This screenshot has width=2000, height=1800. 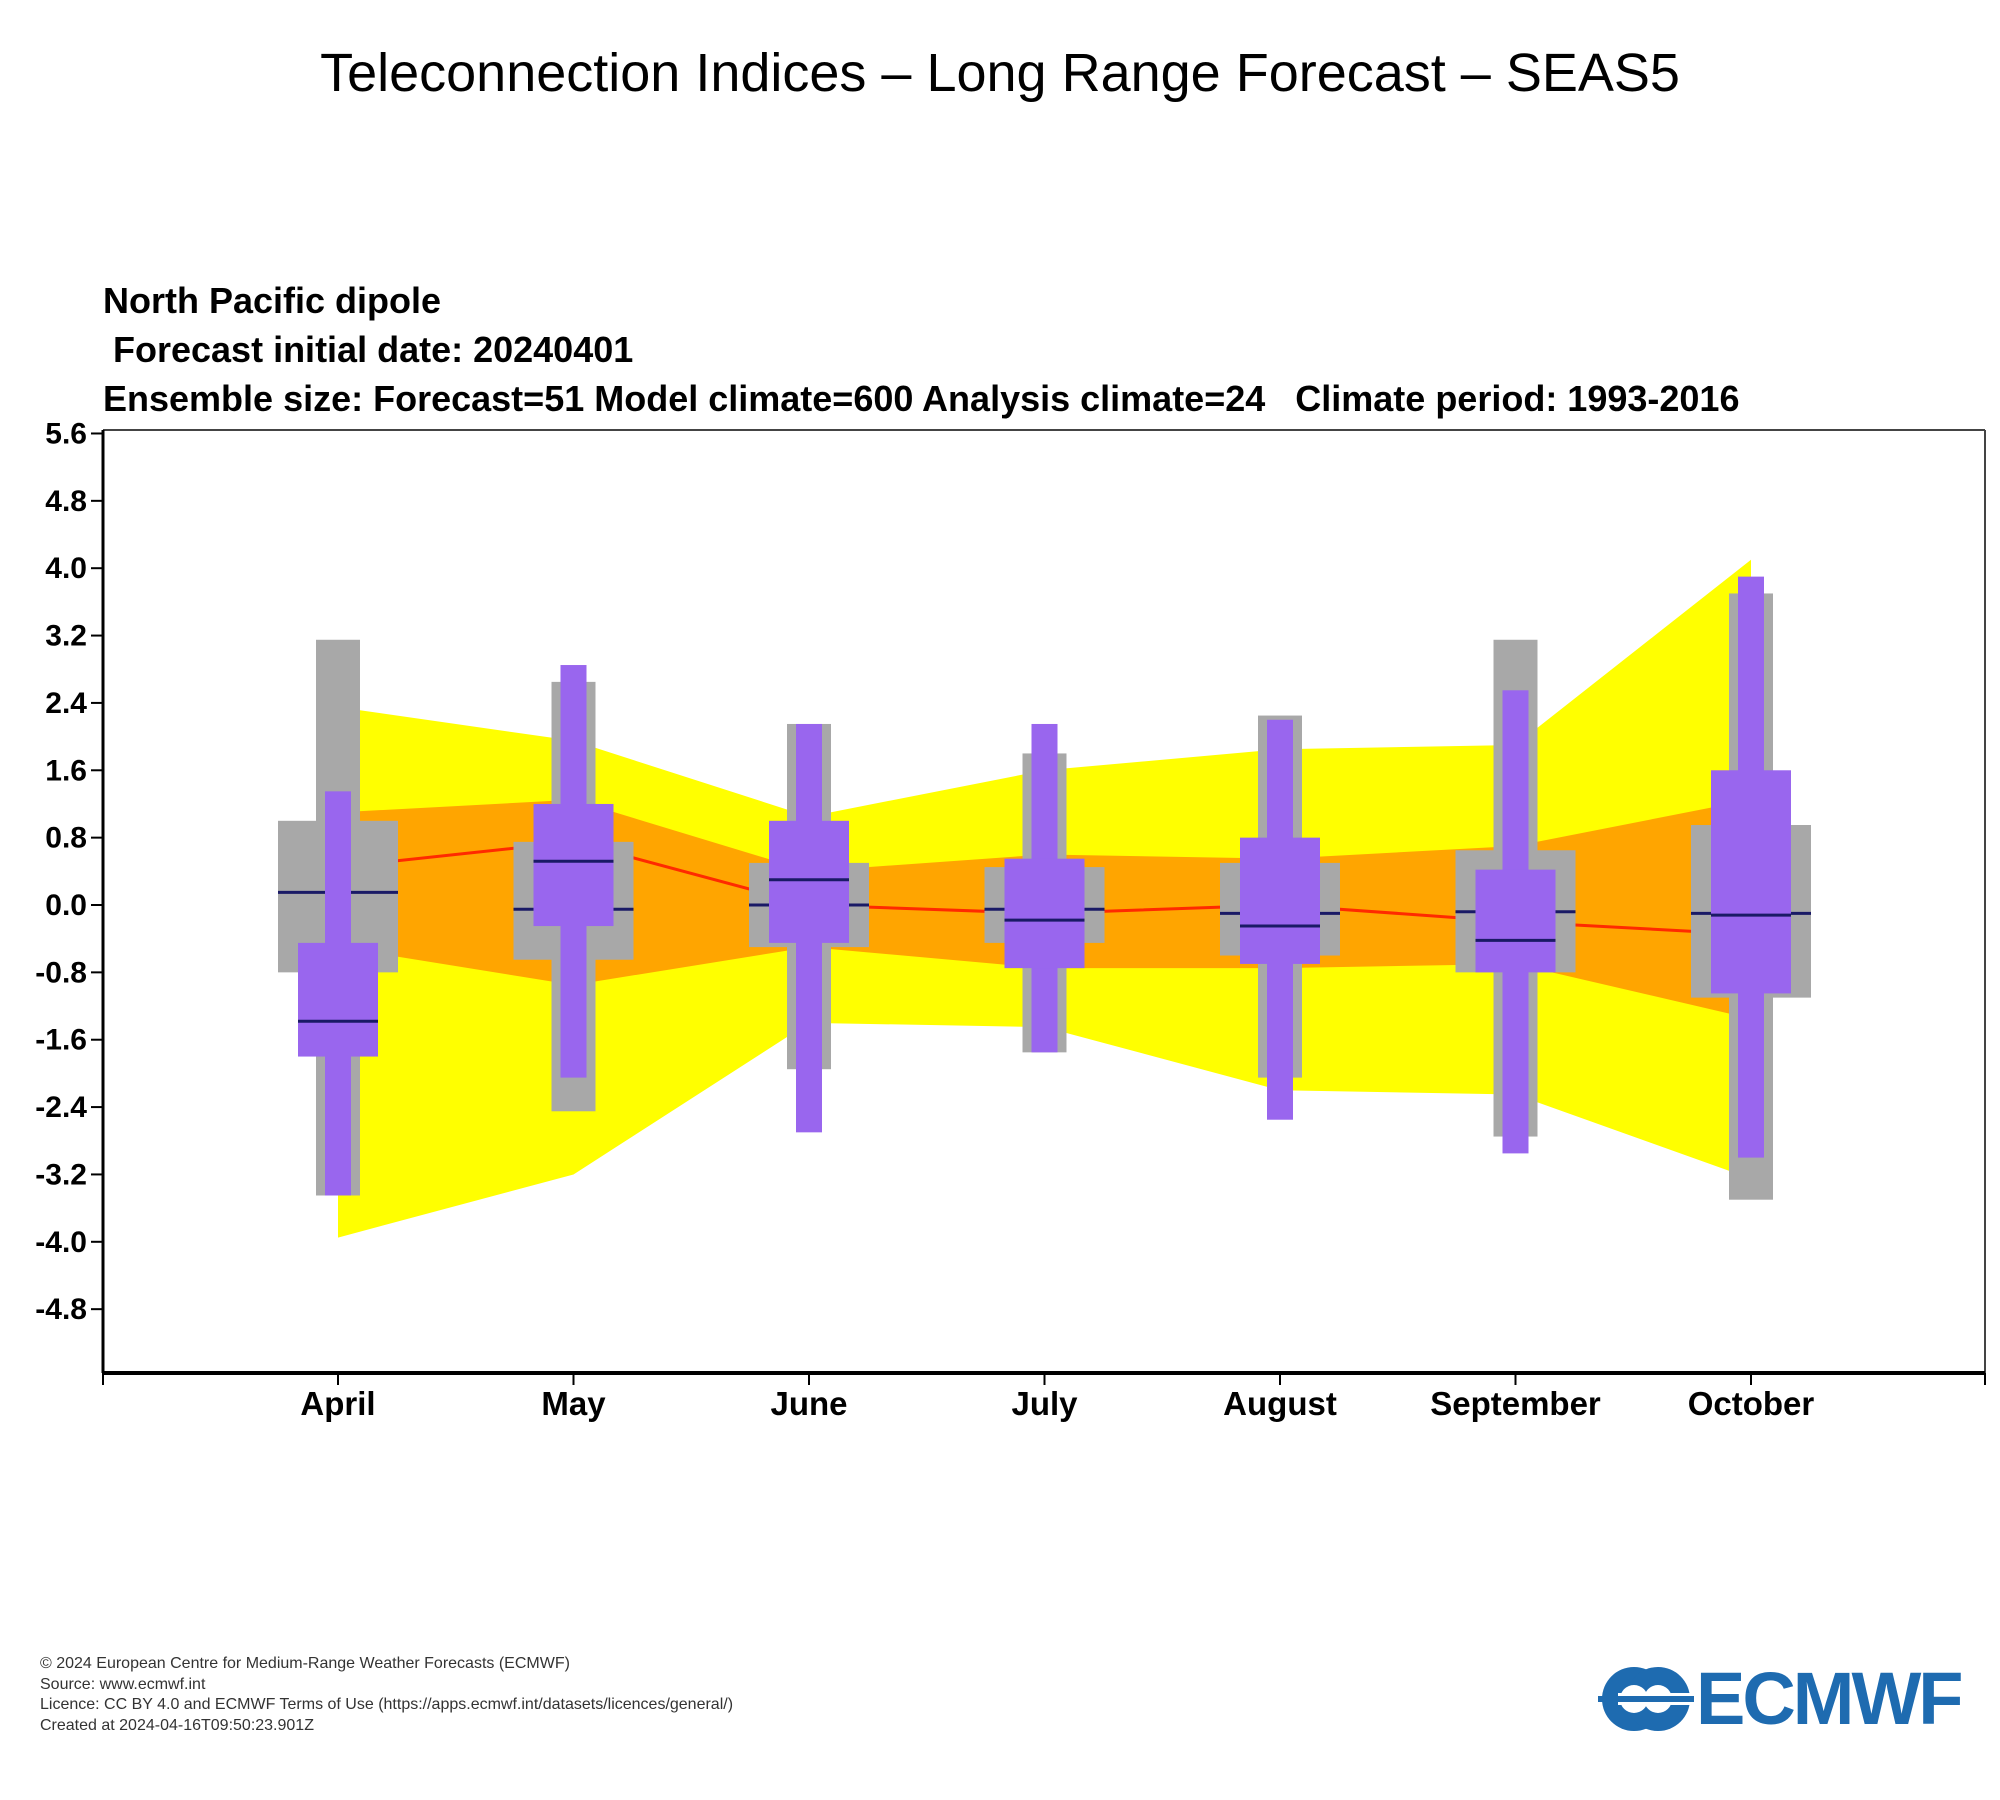 What do you see at coordinates (61, 1107) in the screenshot?
I see `y-tick-label: -2.4` at bounding box center [61, 1107].